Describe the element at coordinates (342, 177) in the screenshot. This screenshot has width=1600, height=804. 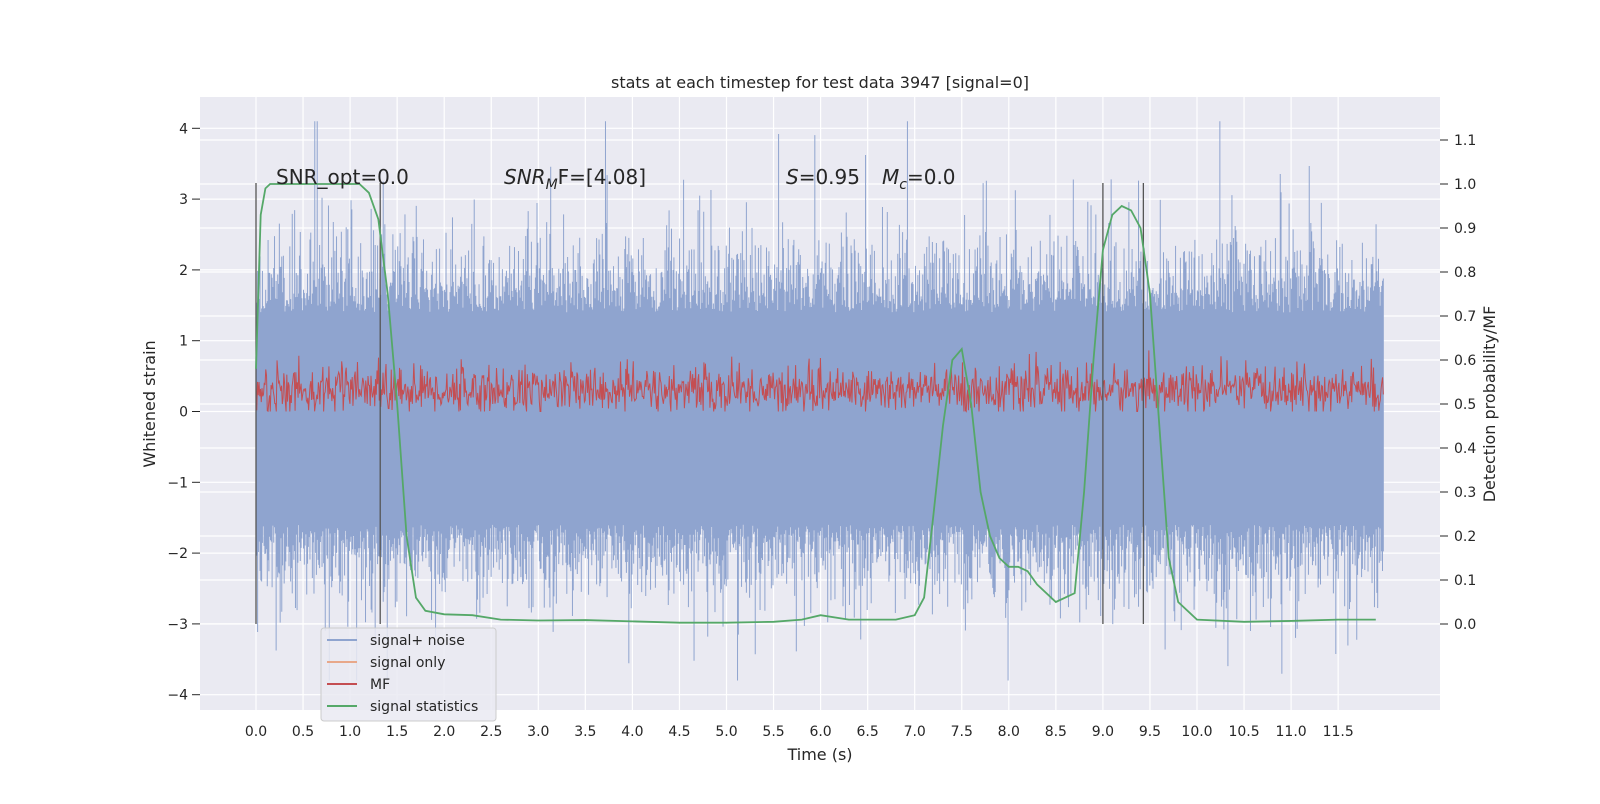
I see `annotation-snr-opt: SNR_opt=0.0` at that location.